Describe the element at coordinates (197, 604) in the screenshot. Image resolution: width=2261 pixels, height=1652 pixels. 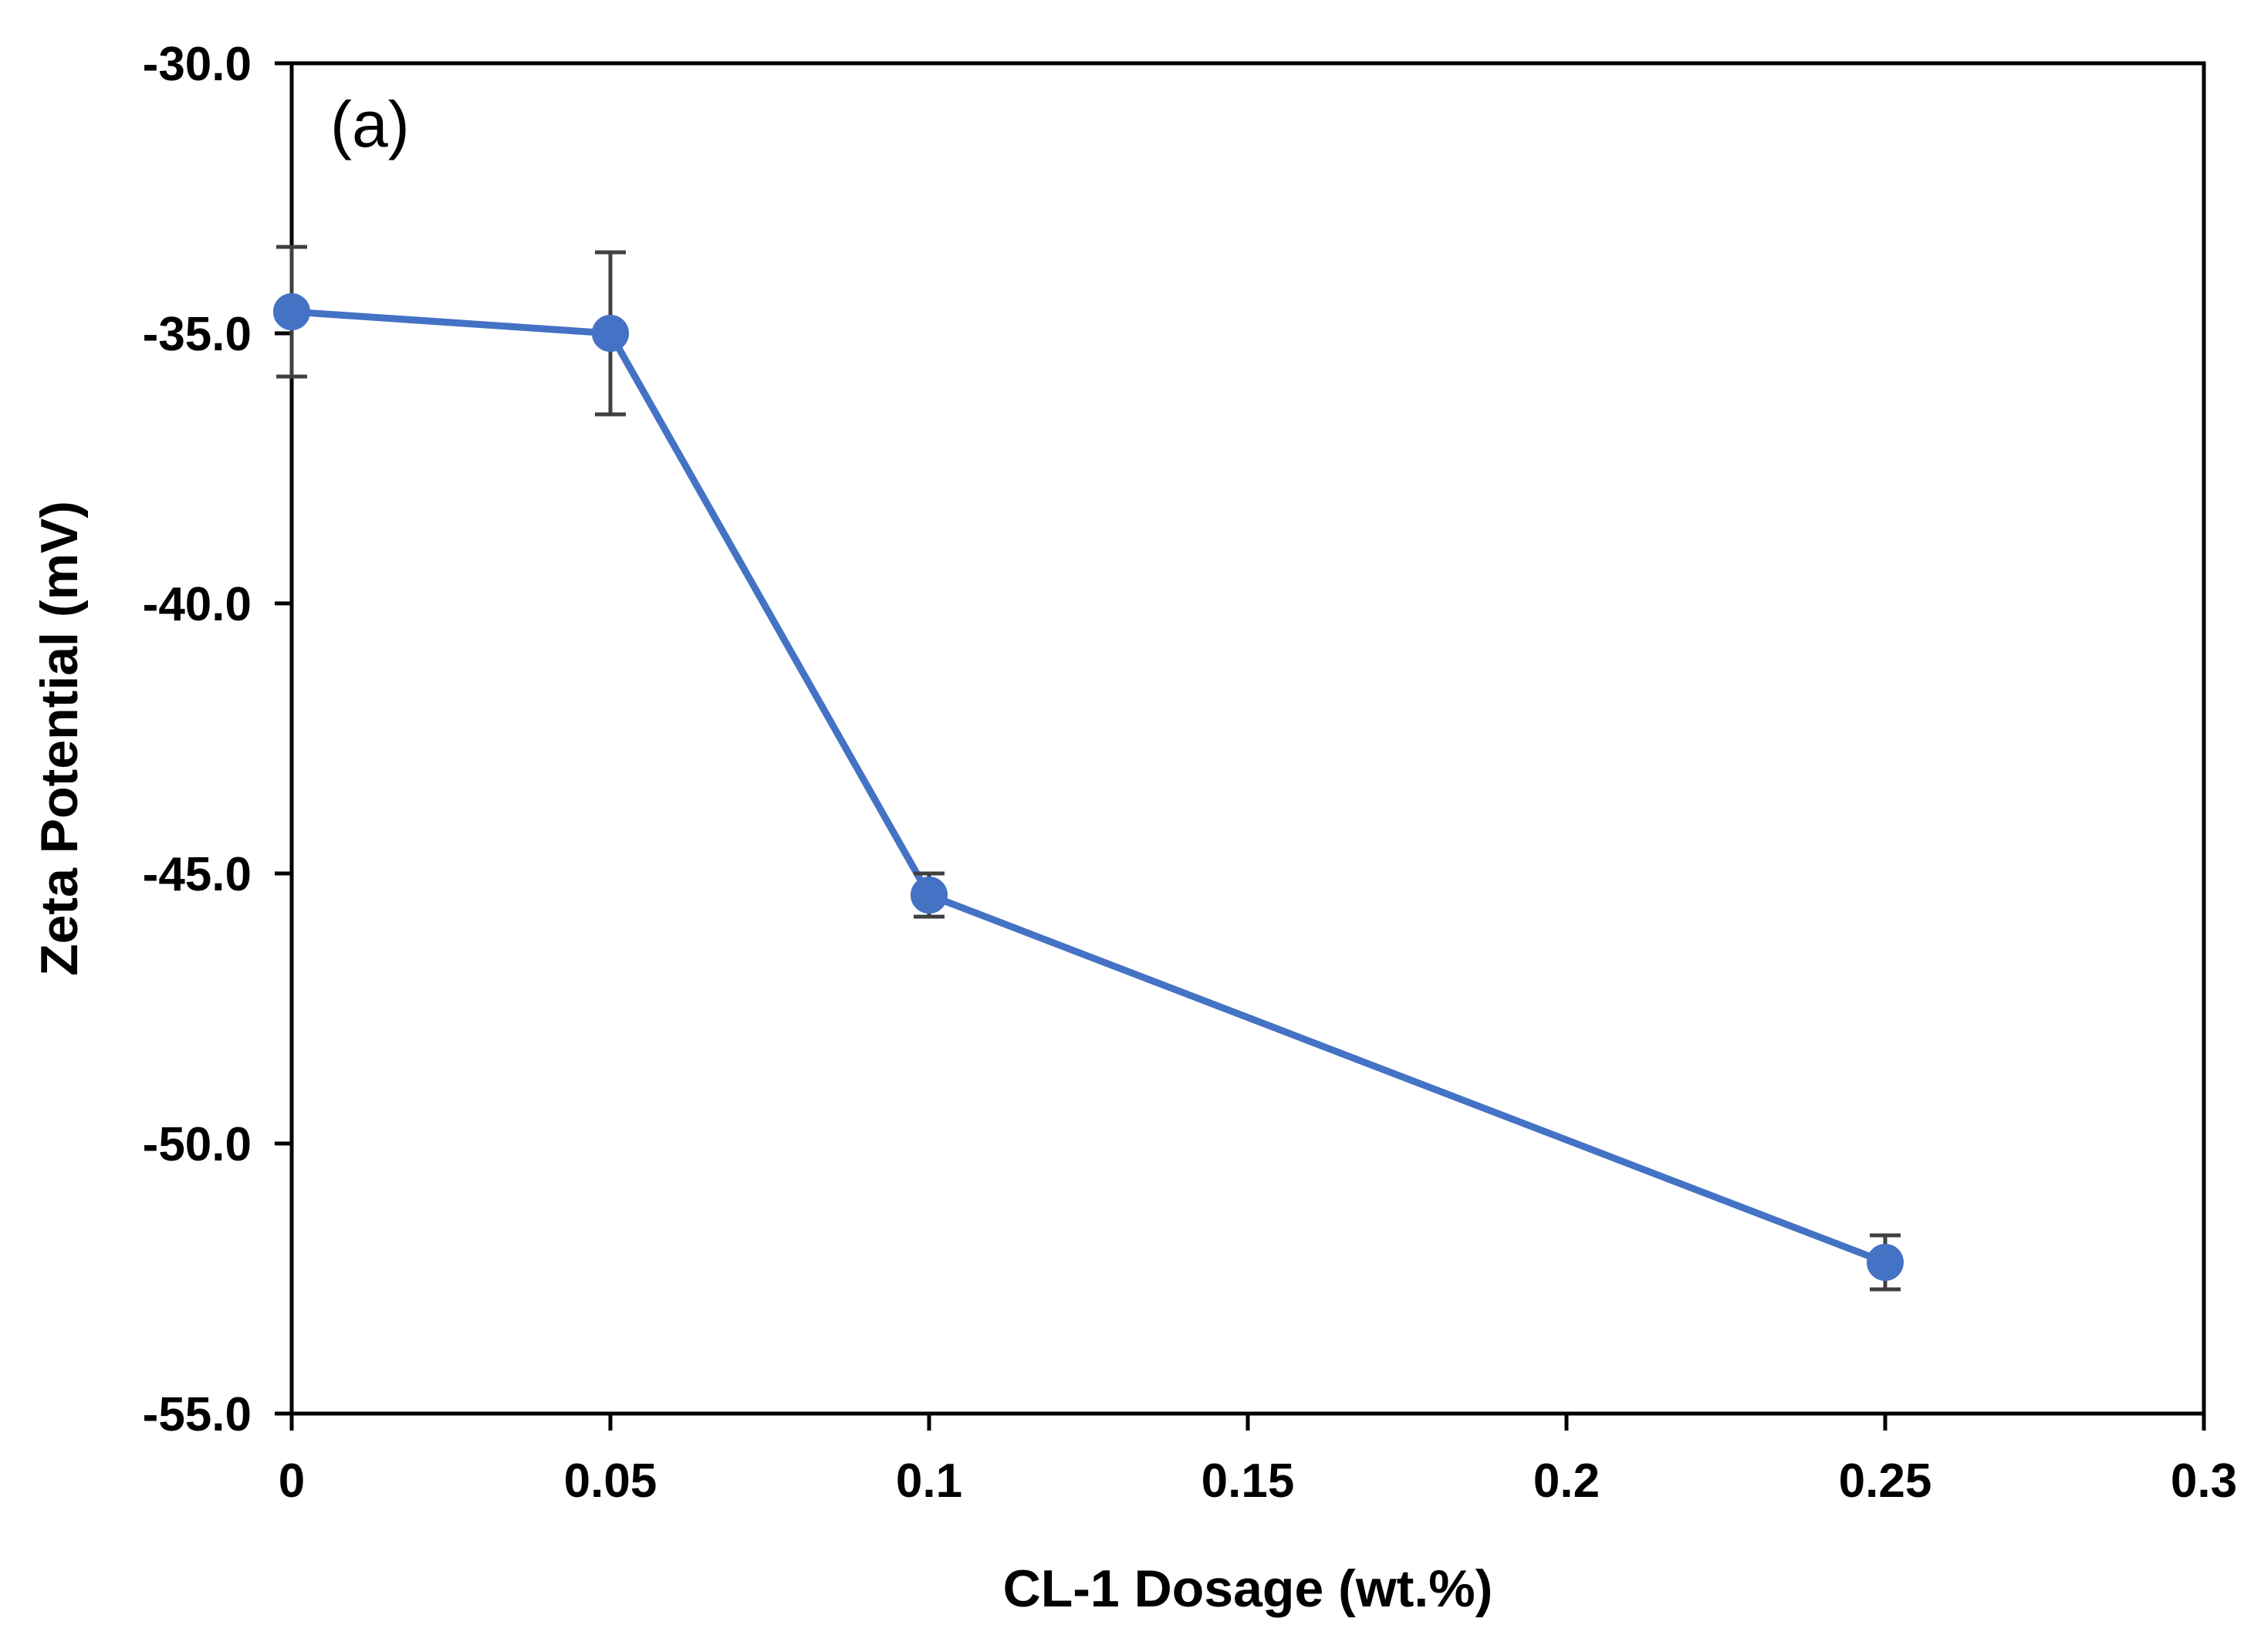
I see `y-tick-label: -40.0` at that location.